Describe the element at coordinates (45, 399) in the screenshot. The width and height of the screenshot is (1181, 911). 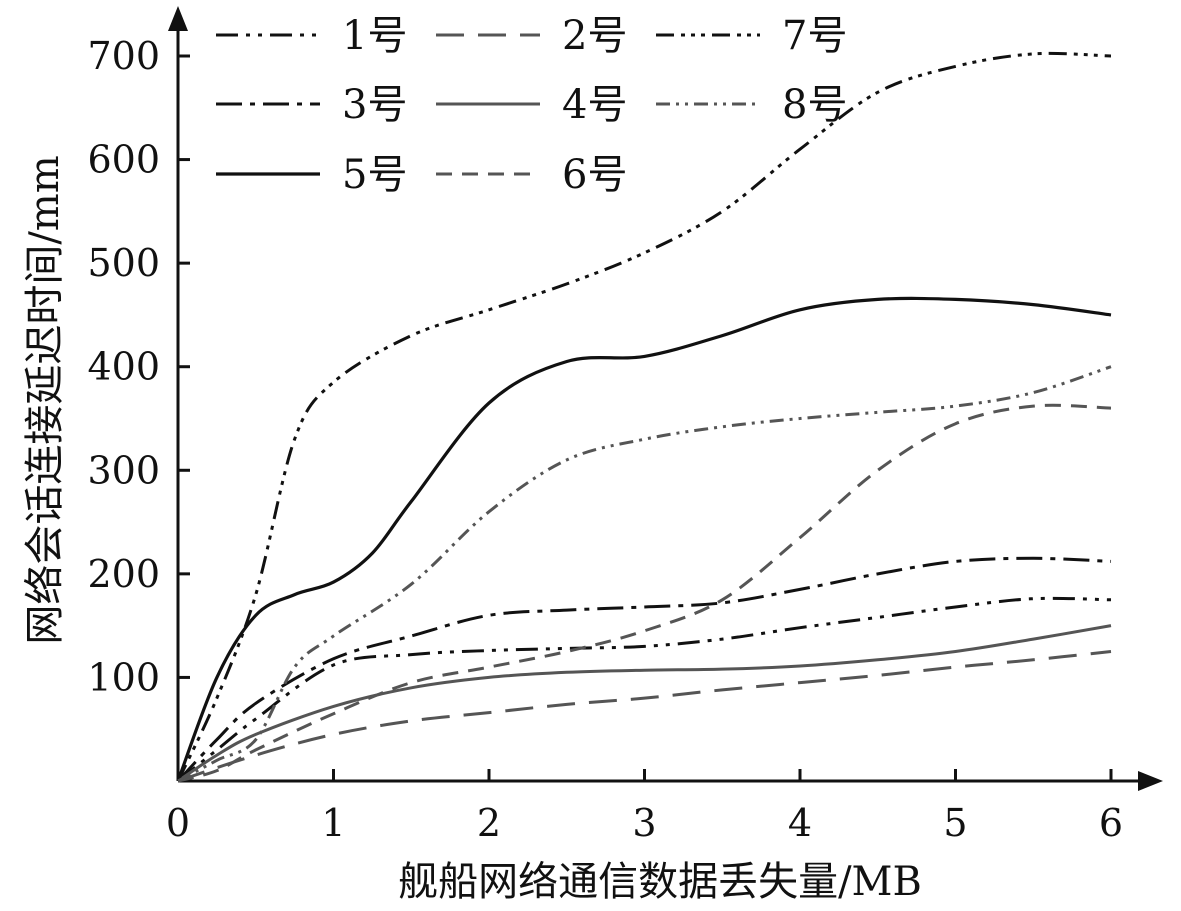
I see `y-axis-label: 网络会话连接延迟时间/mm` at that location.